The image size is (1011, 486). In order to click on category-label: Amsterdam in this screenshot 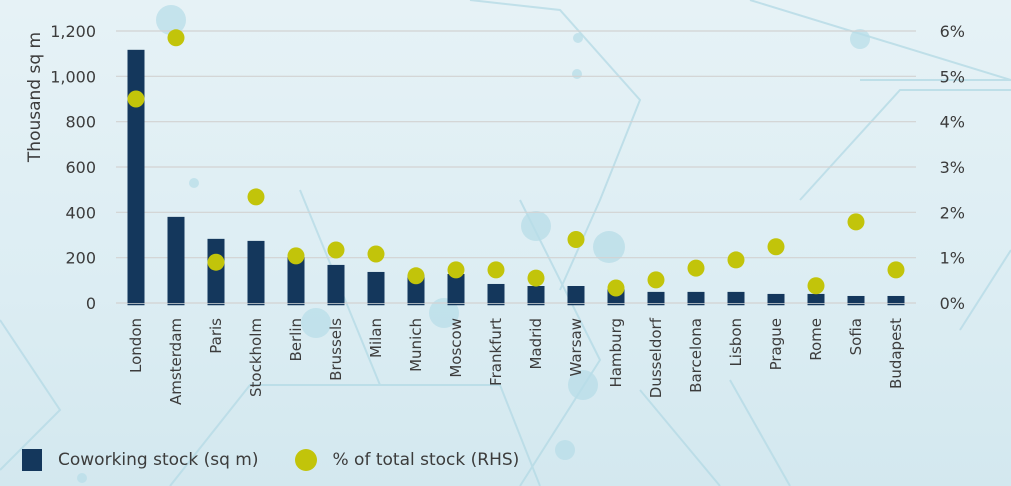, I will do `click(176, 361)`.